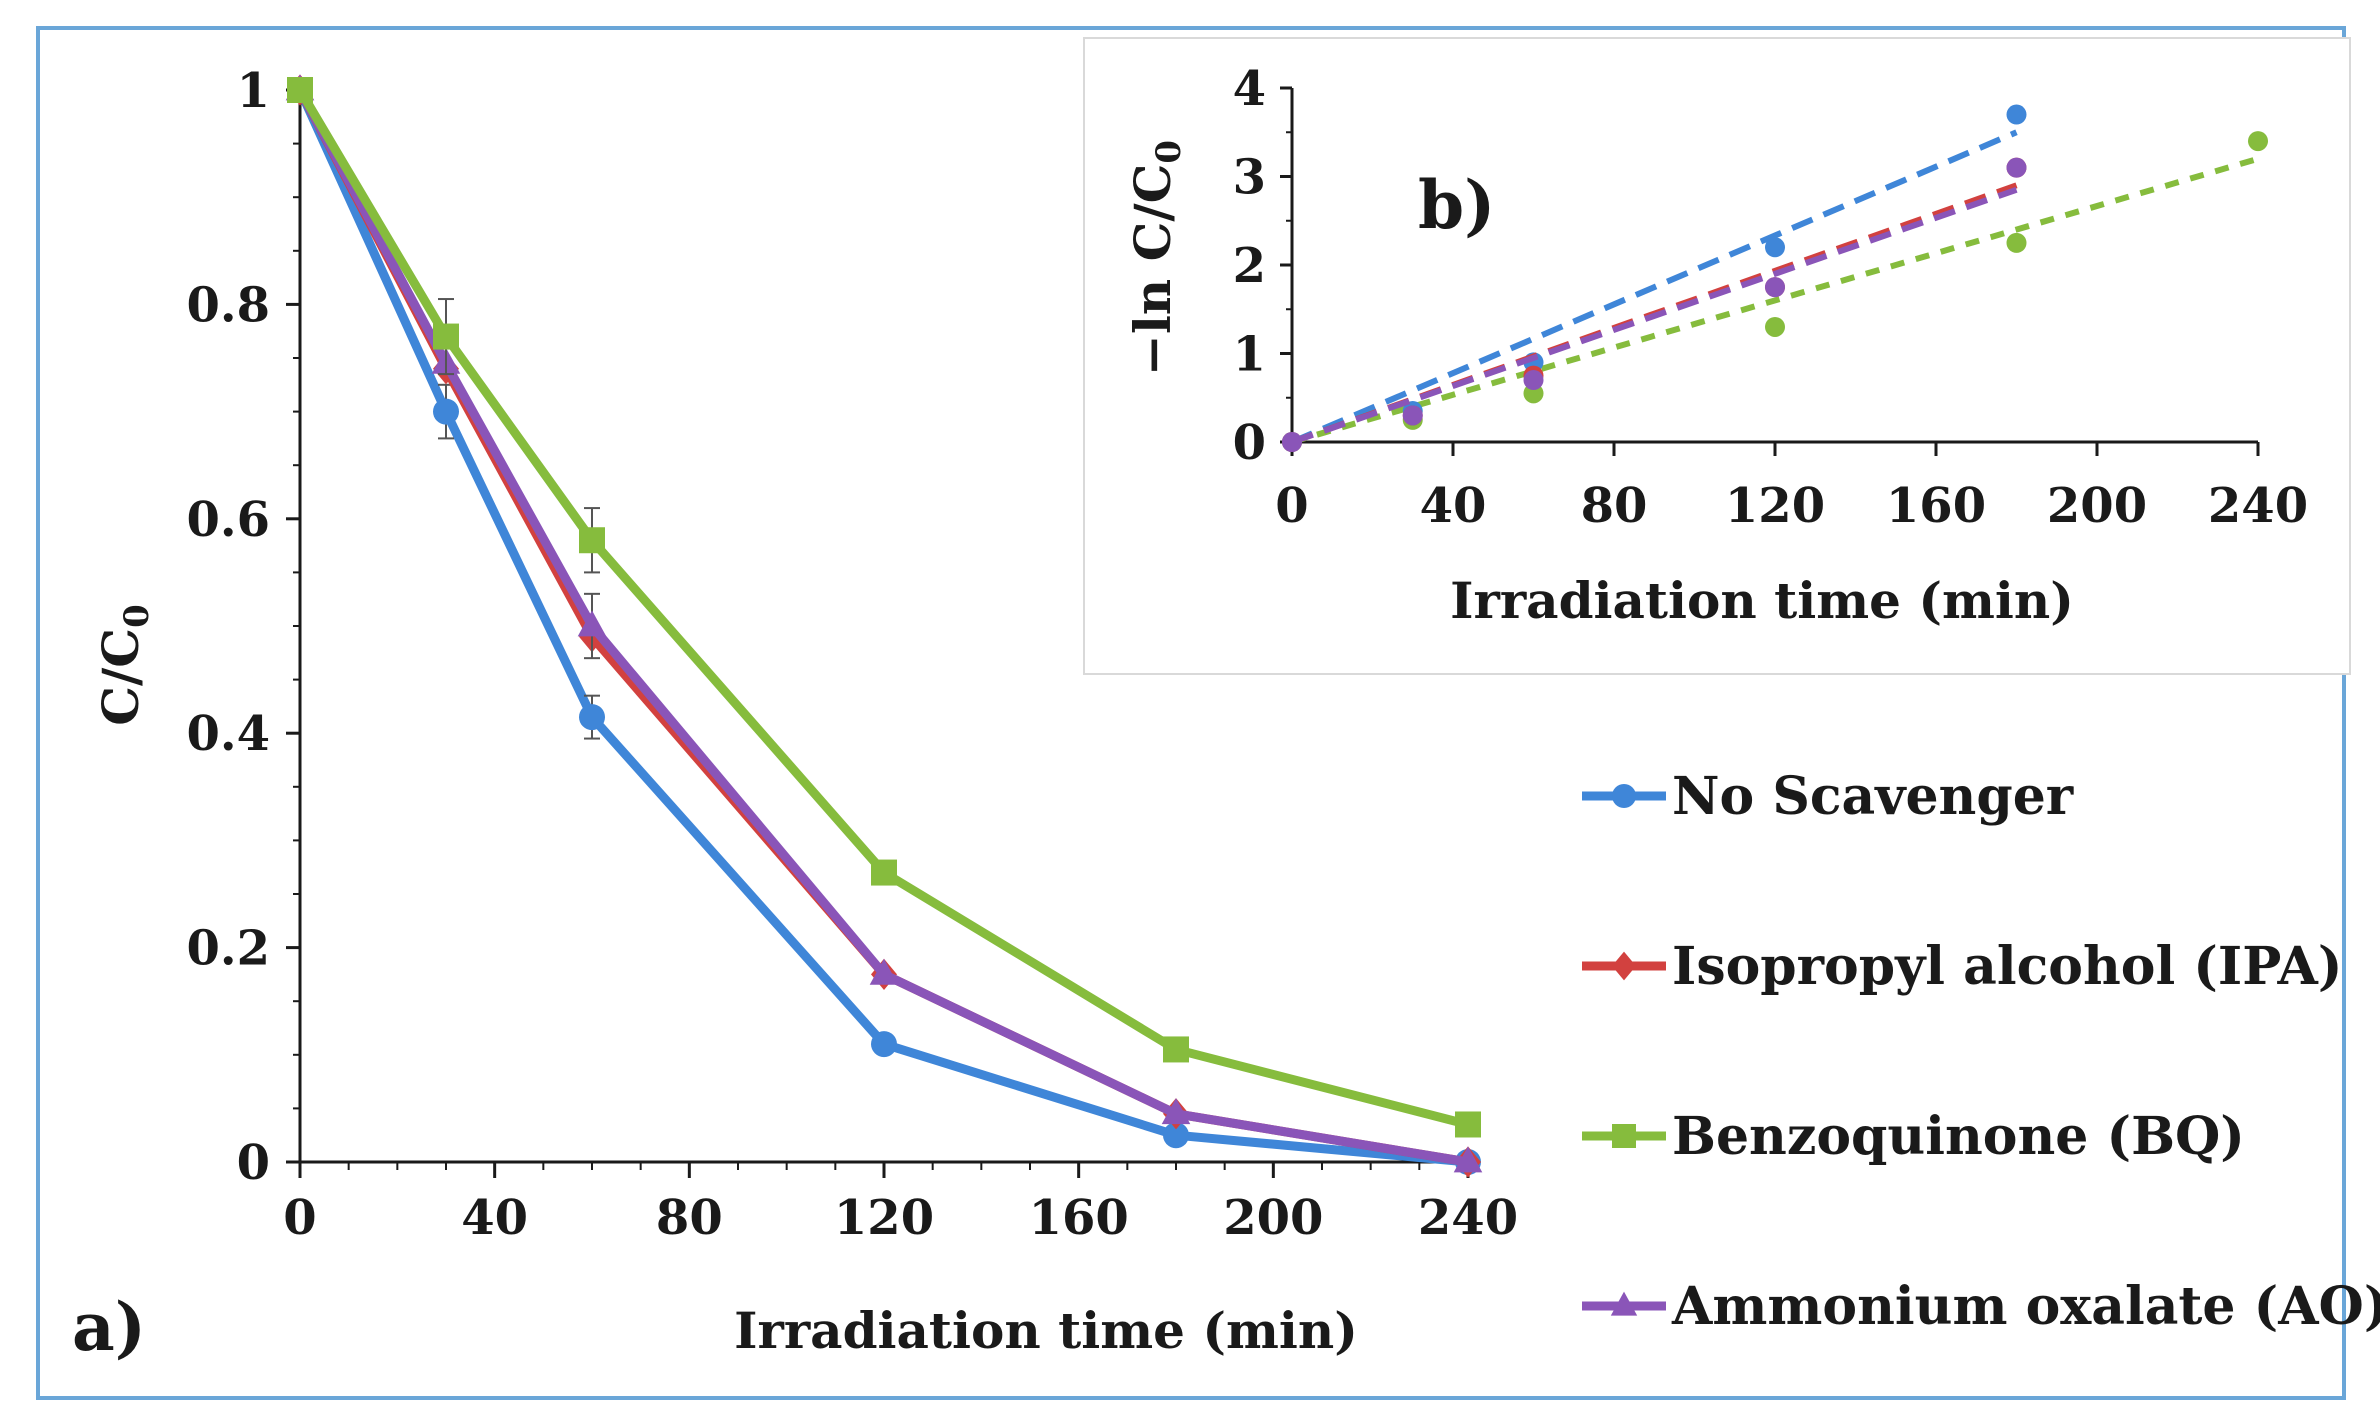  I want to click on main-x-tick-label: 200, so click(1273, 1218).